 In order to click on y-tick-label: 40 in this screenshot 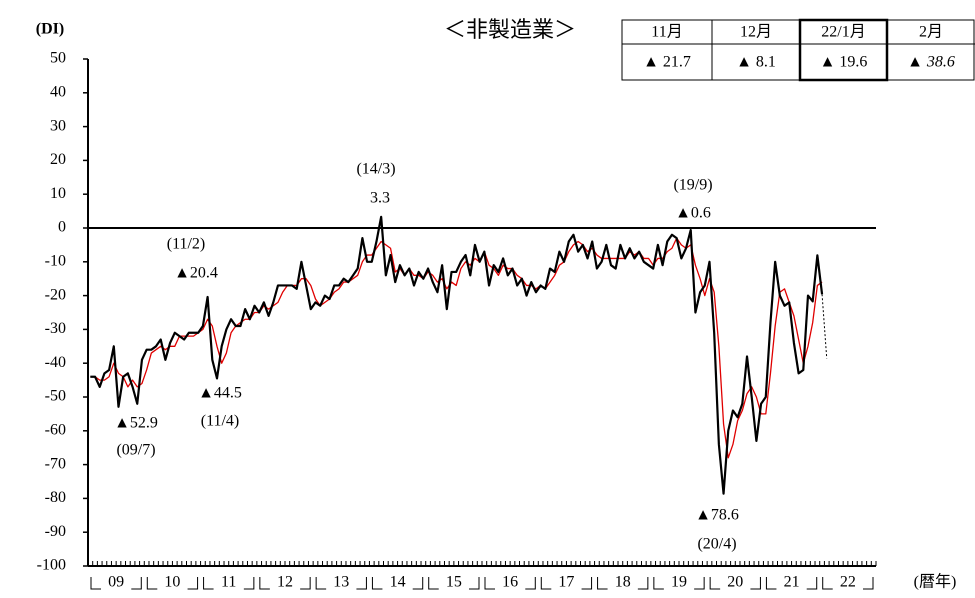, I will do `click(58, 91)`.